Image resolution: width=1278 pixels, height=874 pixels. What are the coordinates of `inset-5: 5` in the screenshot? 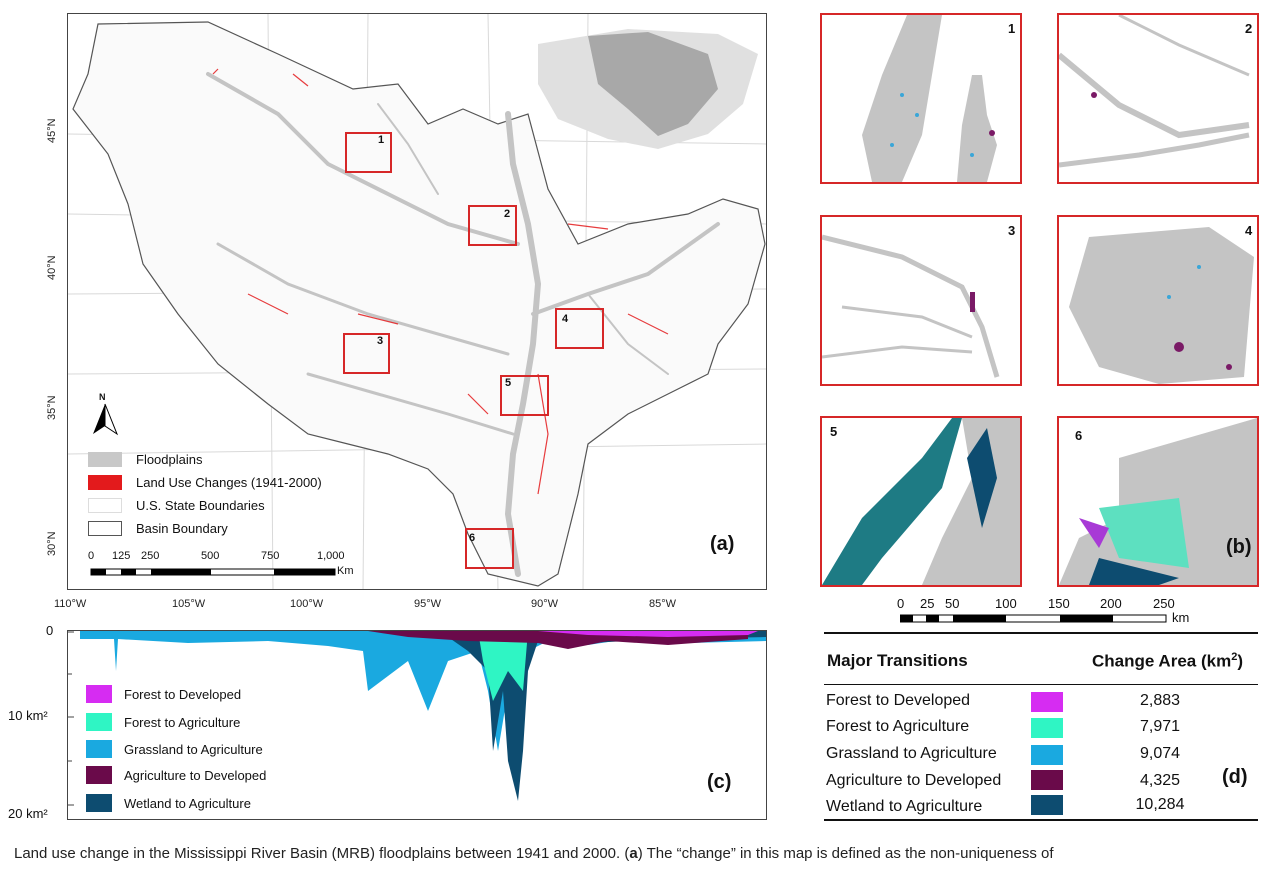 It's located at (921, 501).